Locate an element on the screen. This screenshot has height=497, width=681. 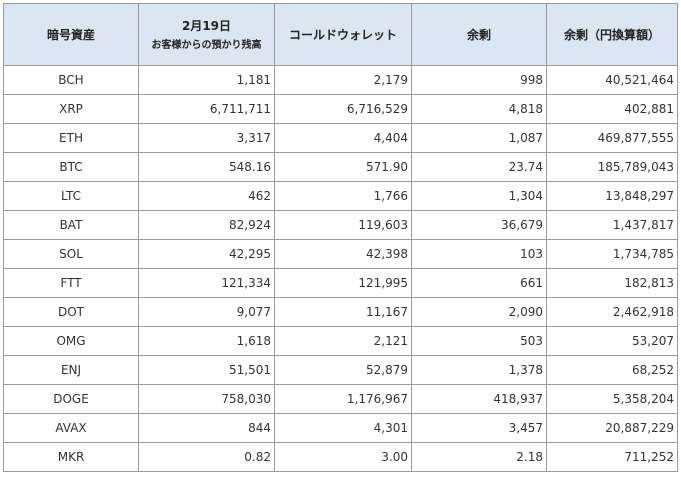
surplus-cell: 661 is located at coordinates (479, 283).